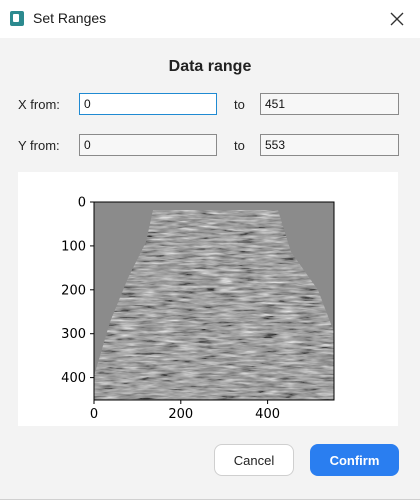 The image size is (420, 500). What do you see at coordinates (210, 66) in the screenshot?
I see `section-heading: Data range` at bounding box center [210, 66].